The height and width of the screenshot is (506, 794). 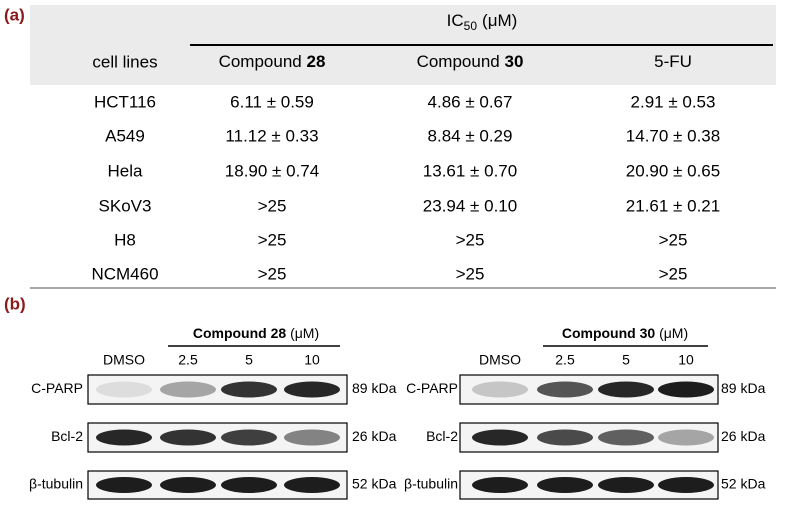 I want to click on panel-label: (a), so click(x=14, y=14).